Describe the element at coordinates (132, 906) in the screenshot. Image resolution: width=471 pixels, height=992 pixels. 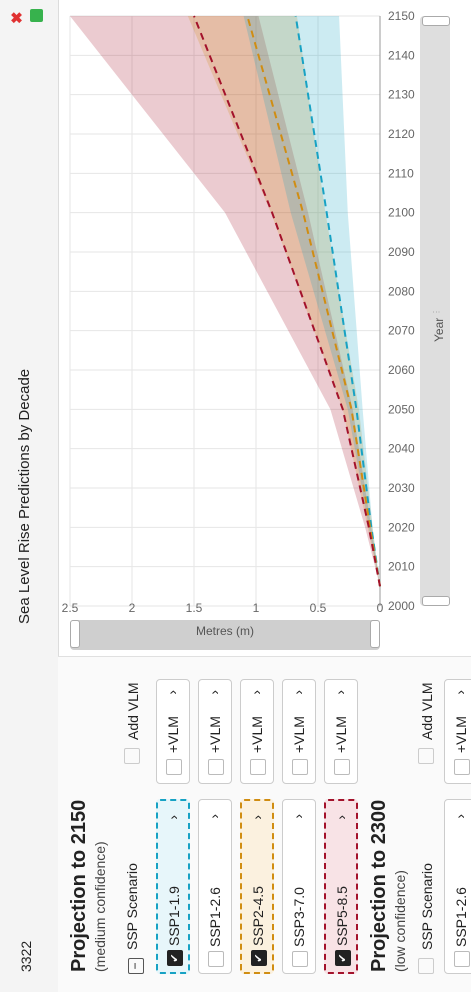
I see `col-ssp-label: SSP Scenario` at that location.